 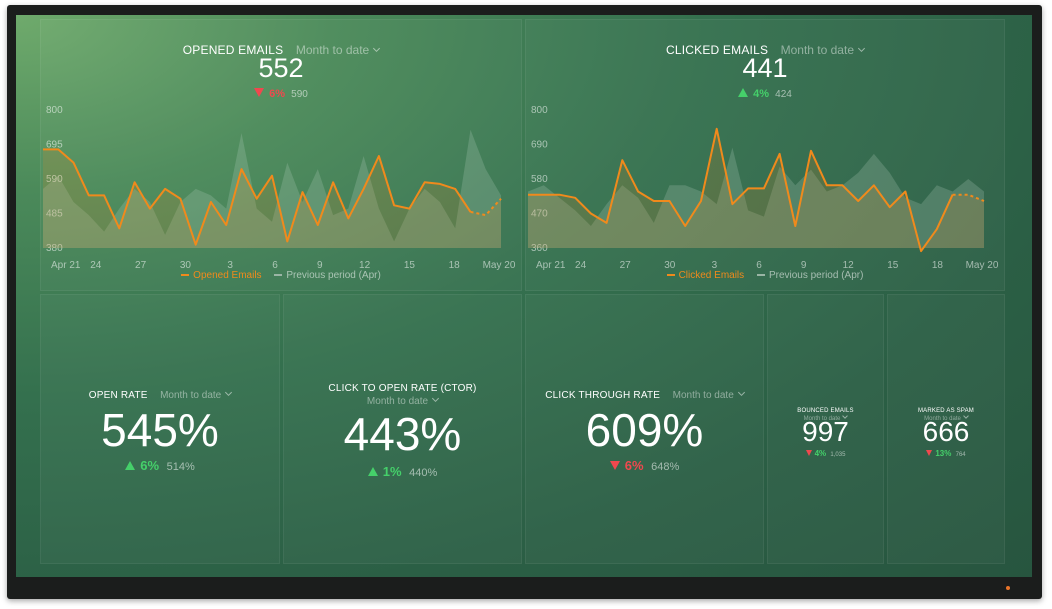 I want to click on metric-value: 441, so click(x=765, y=68).